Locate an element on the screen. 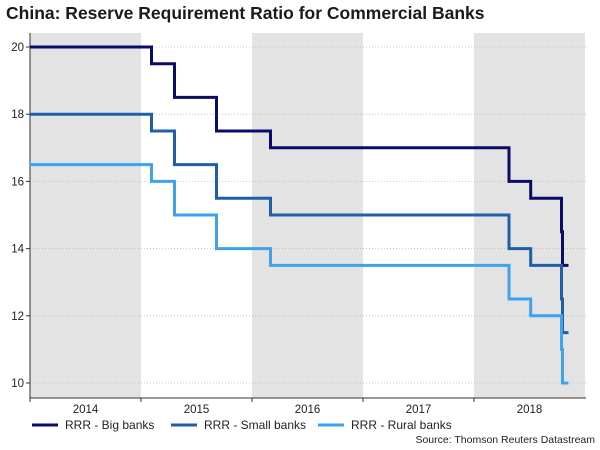  source-note: Source: Thomson Reuters Datastream is located at coordinates (505, 440).